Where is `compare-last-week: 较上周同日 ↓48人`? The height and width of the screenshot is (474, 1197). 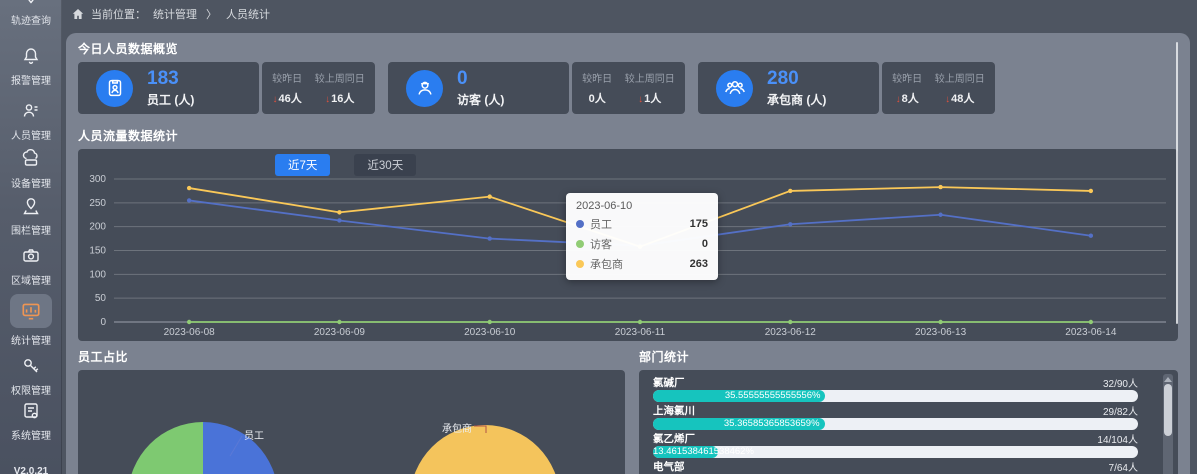
compare-last-week: 较上周同日 ↓48人 is located at coordinates (960, 88).